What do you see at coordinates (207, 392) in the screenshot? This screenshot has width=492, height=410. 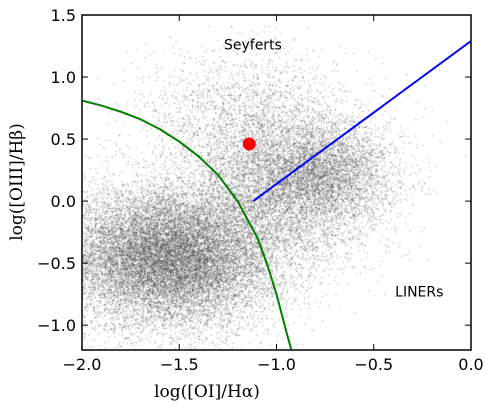 I see `x-axis-label: log([OI]/Hα)` at bounding box center [207, 392].